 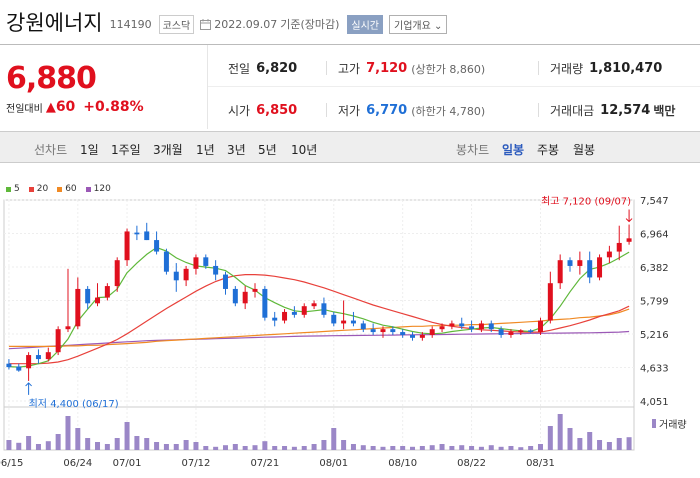 What do you see at coordinates (17, 189) in the screenshot?
I see `legend-label: 5` at bounding box center [17, 189].